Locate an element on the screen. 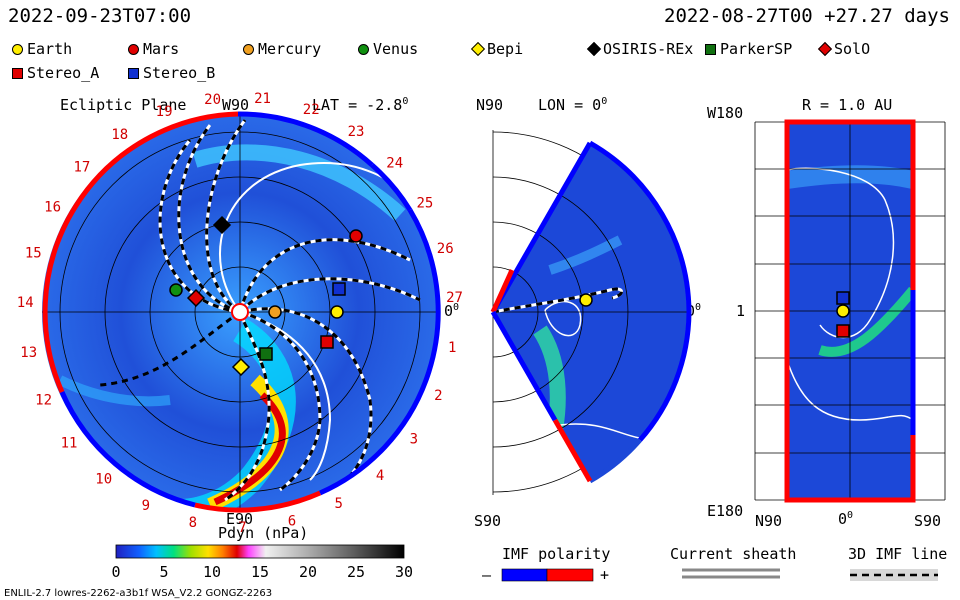  legend-stereo-b: Stereo_B is located at coordinates (171, 73).